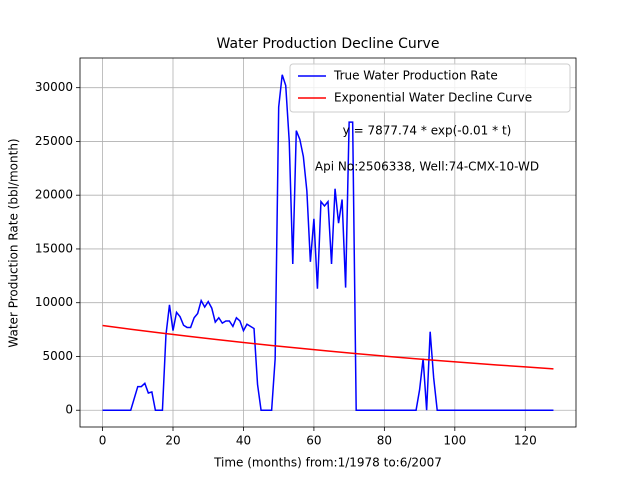  I want to click on x-tick-label: 80, so click(384, 441).